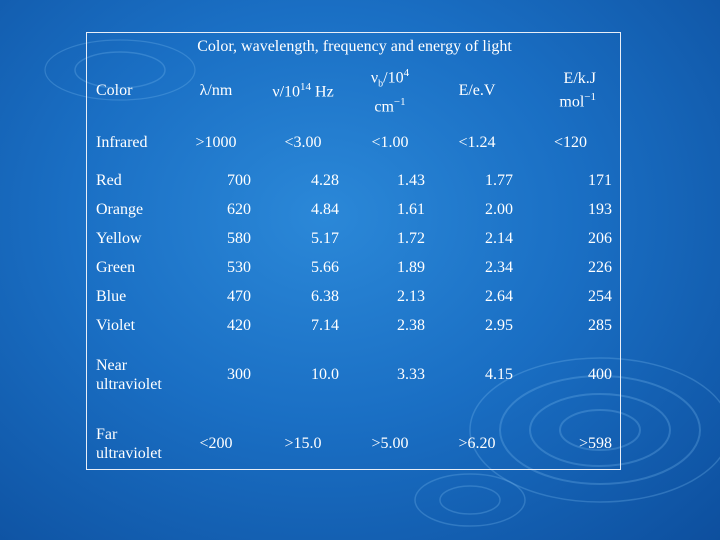 Image resolution: width=720 pixels, height=540 pixels. Describe the element at coordinates (354, 325) in the screenshot. I see `table-row: Violet 420 7.14 2.38 2.95 285` at that location.